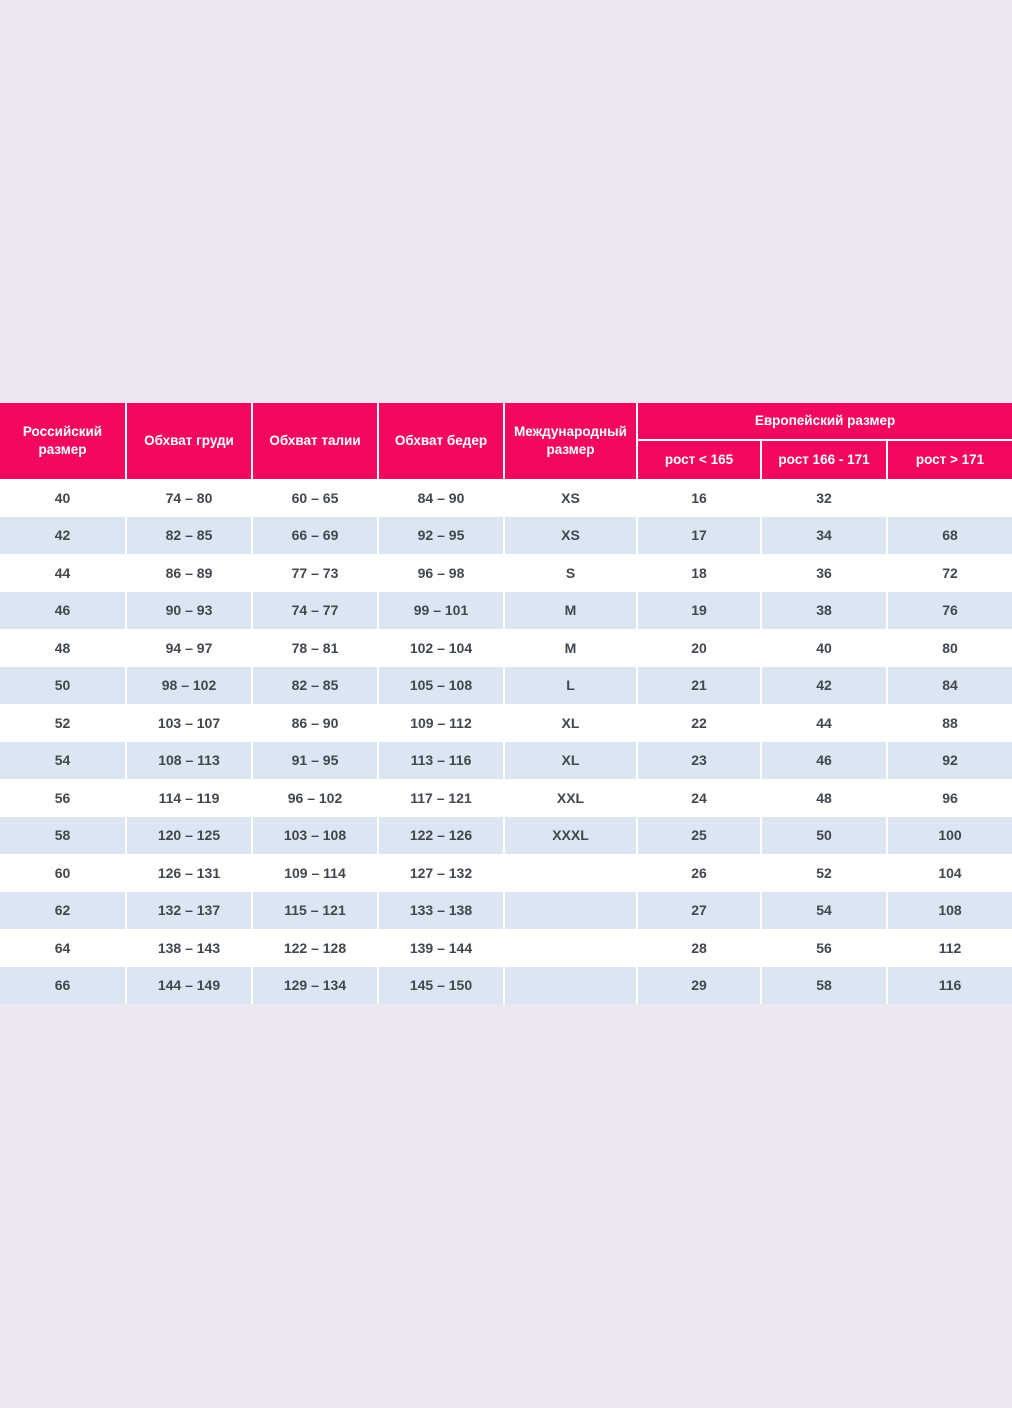  Describe the element at coordinates (188, 610) in the screenshot. I see `table-cell: 90 – 93` at that location.